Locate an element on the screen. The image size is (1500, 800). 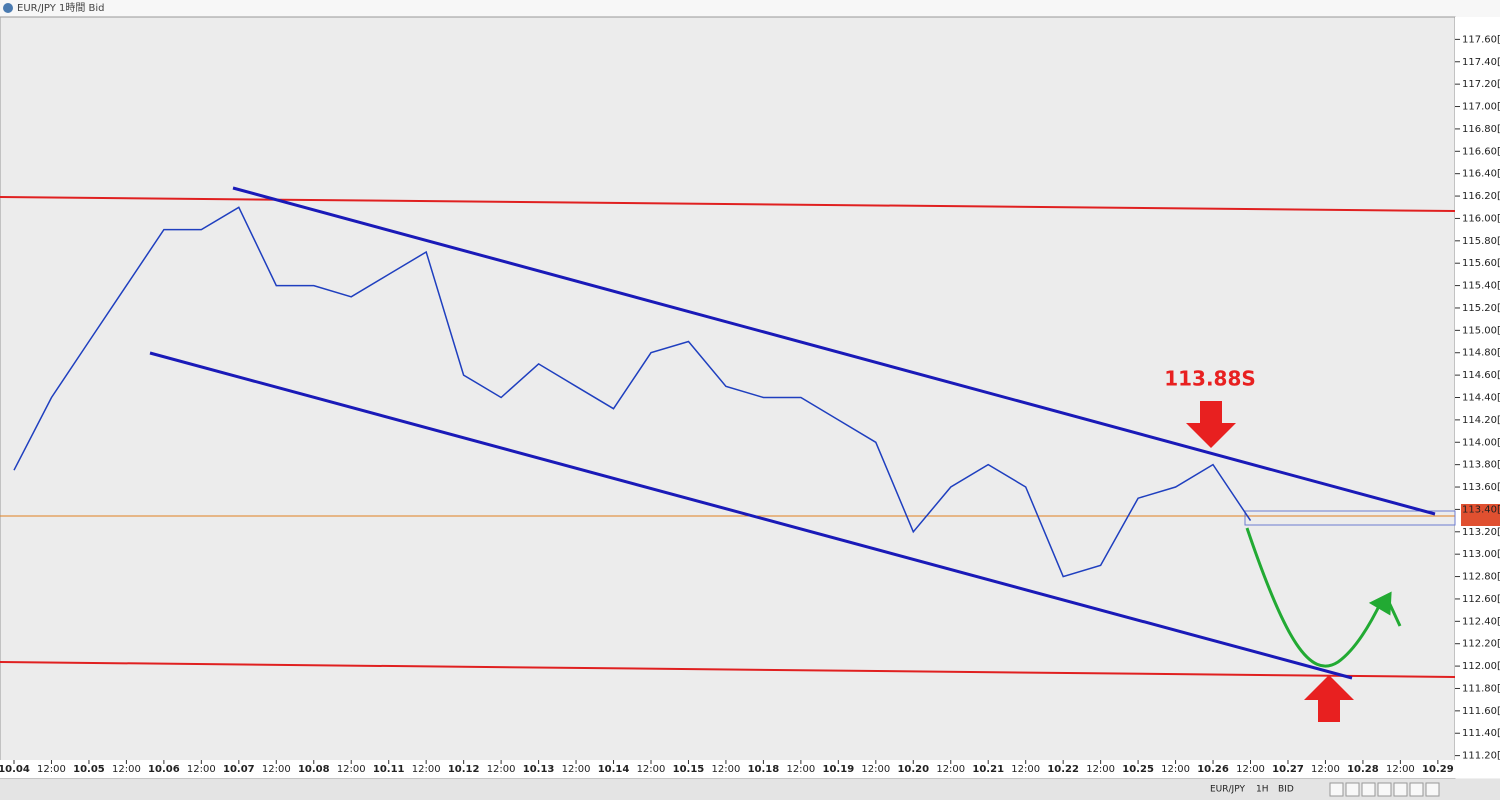
y-tick-label: 115.20[0 is located at coordinates (1481, 308).